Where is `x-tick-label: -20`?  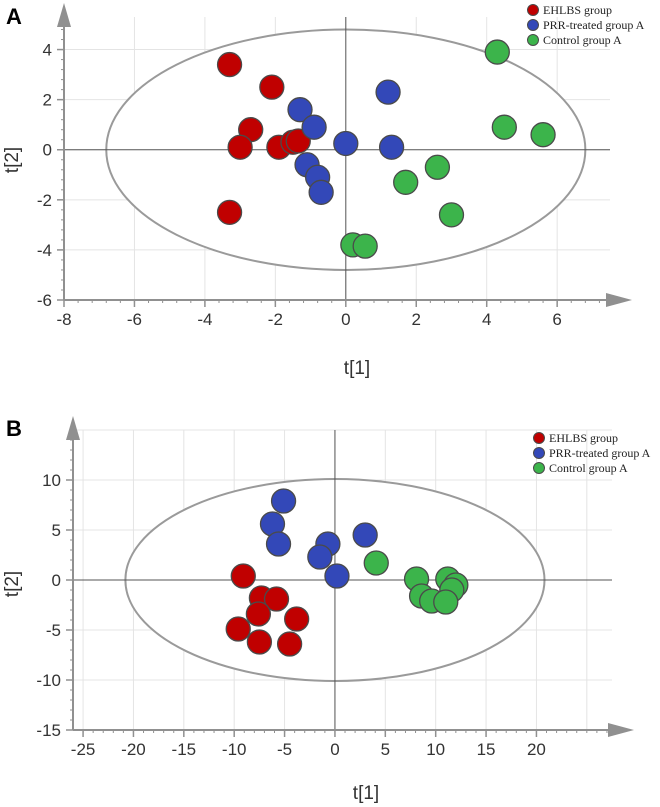
x-tick-label: -20 is located at coordinates (133, 749).